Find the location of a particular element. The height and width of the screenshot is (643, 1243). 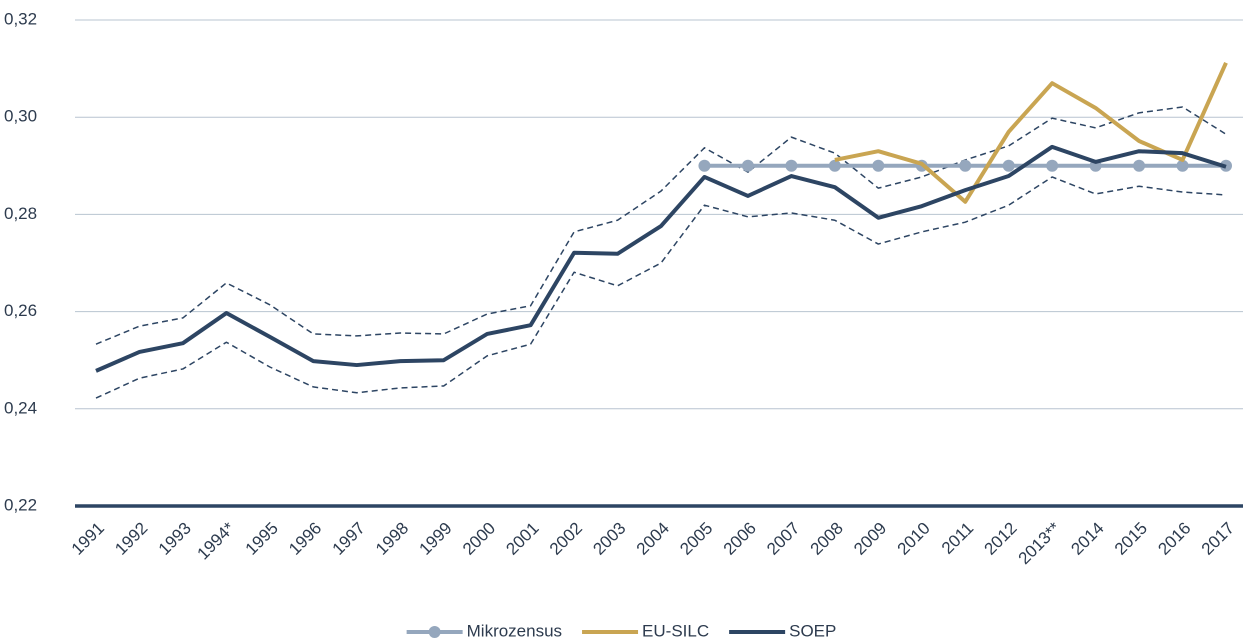

legend-label: EU-SILC is located at coordinates (675, 630).